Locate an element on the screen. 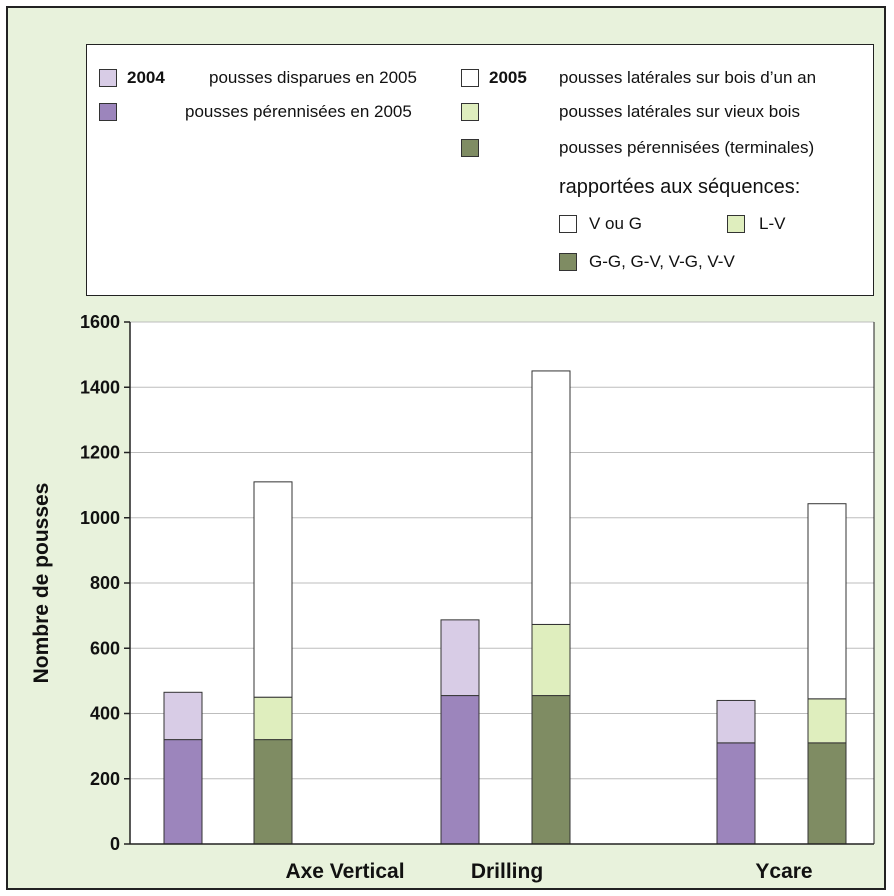 The image size is (894, 896). bar-axe-vertical-2004-perennisees is located at coordinates (183, 792).